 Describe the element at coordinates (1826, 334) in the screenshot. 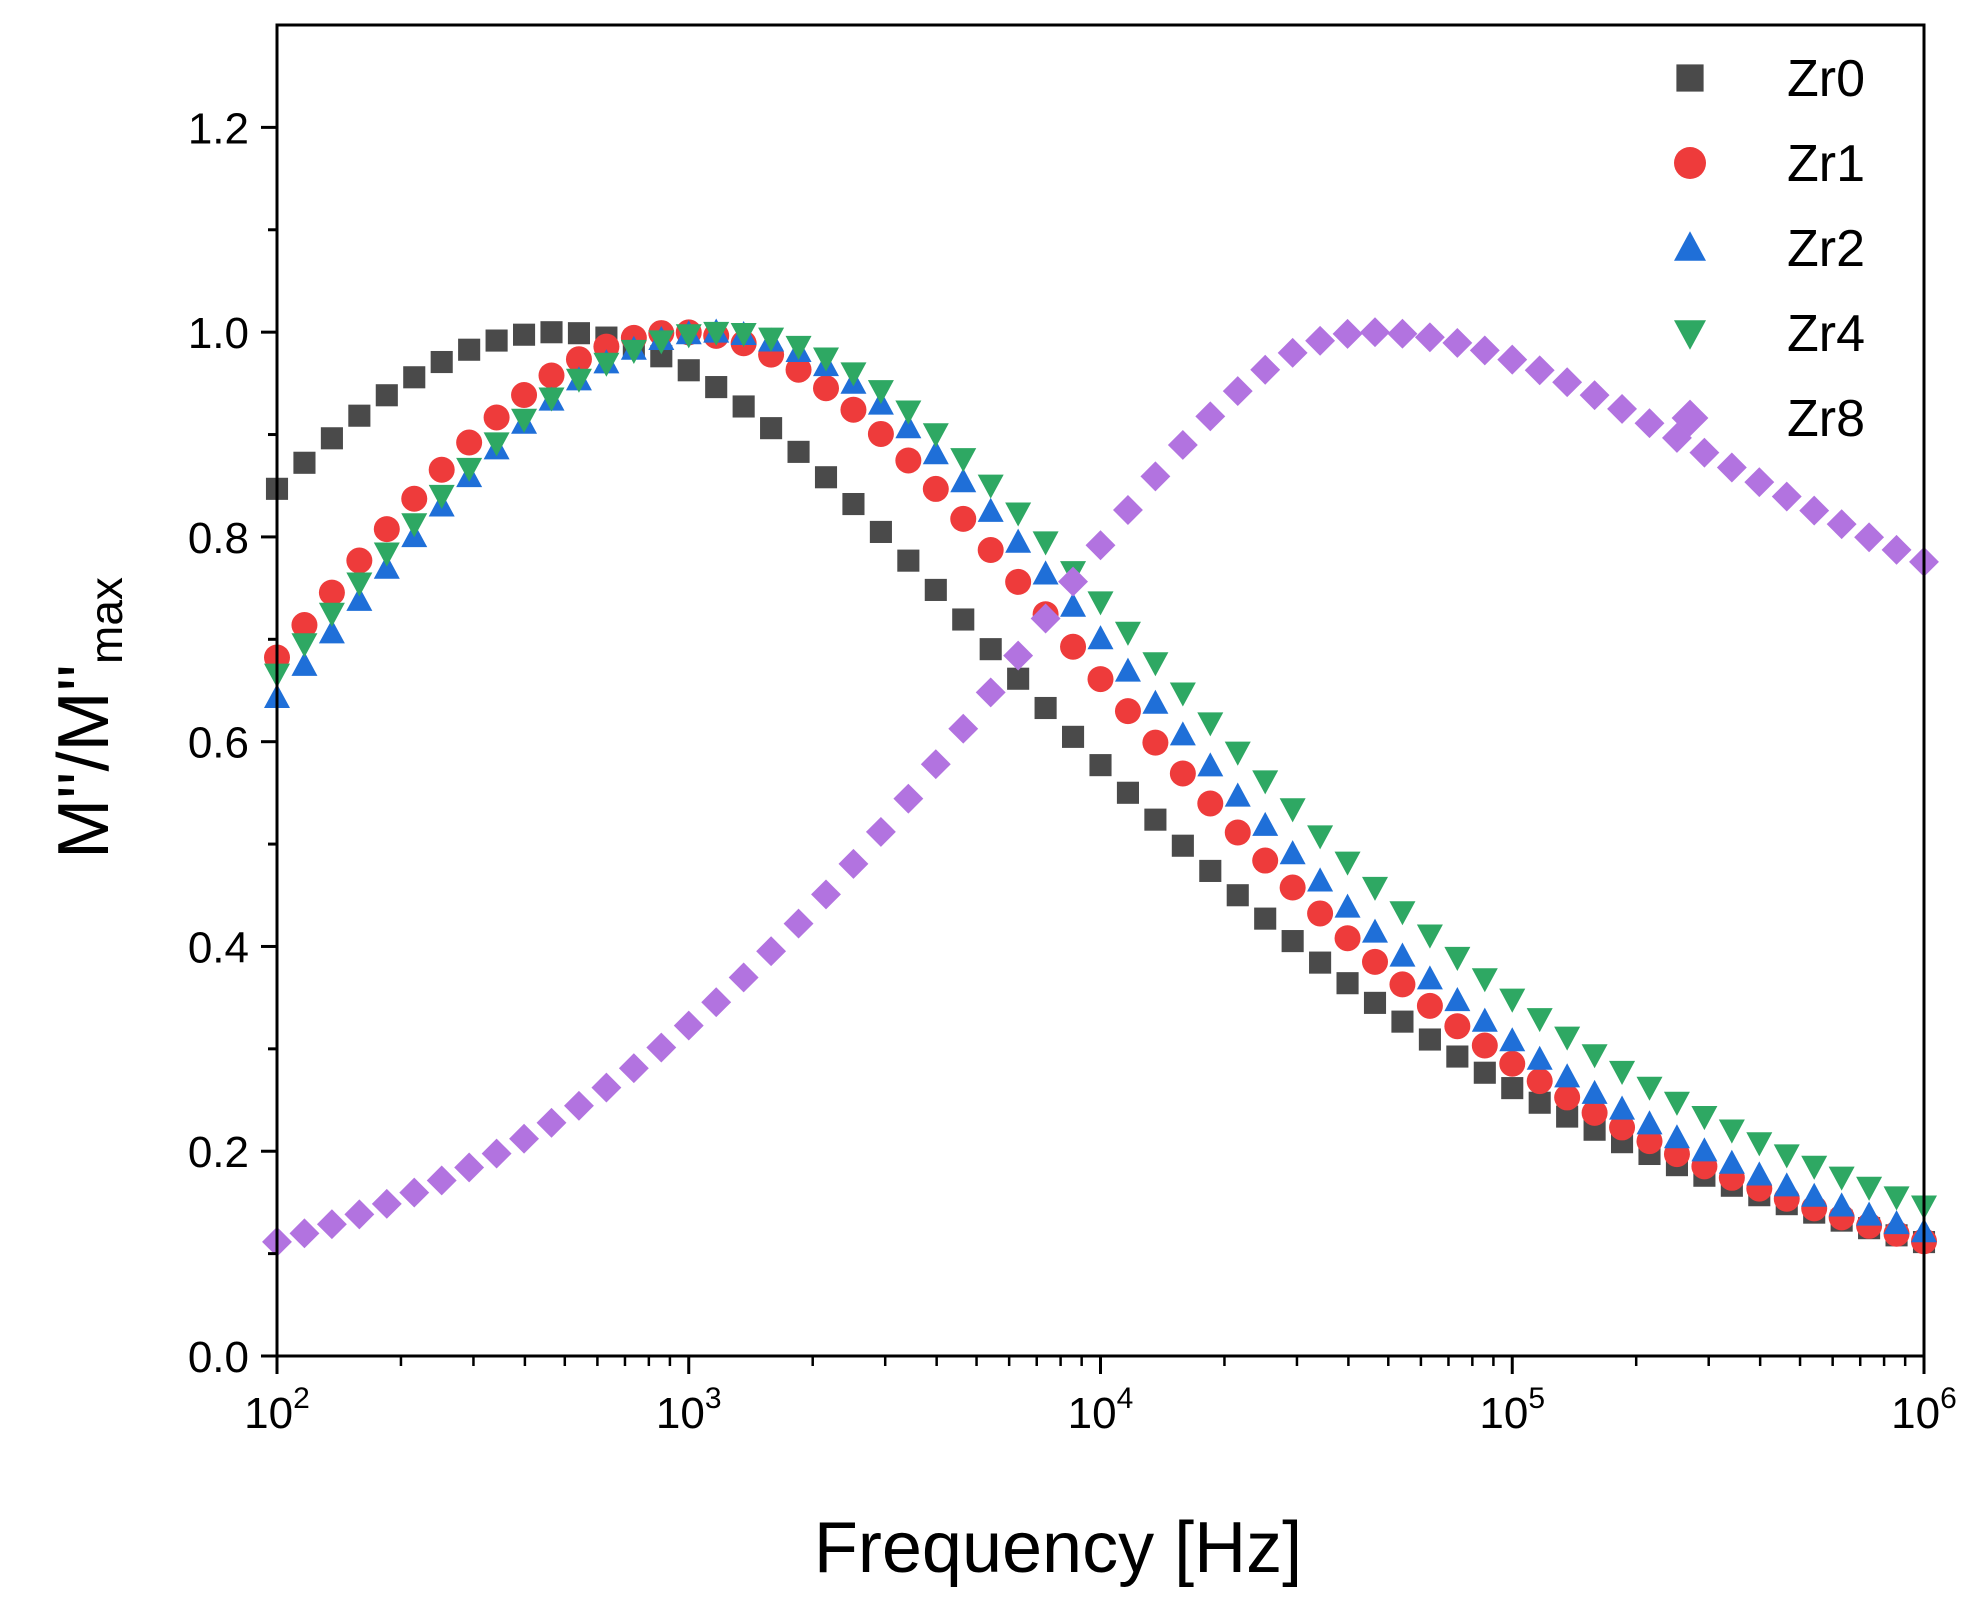

I see `legend-label: Zr4` at that location.